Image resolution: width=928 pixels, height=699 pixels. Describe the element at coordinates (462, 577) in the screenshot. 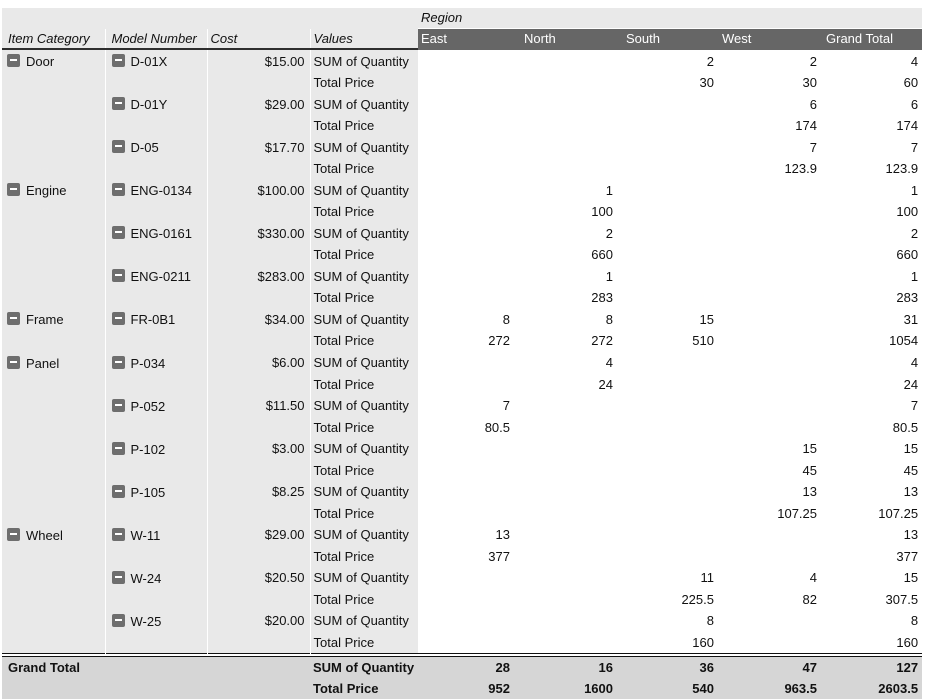

I see `pivot-row: W-24 $20.50 SUM of Quantity 11 4 15` at that location.